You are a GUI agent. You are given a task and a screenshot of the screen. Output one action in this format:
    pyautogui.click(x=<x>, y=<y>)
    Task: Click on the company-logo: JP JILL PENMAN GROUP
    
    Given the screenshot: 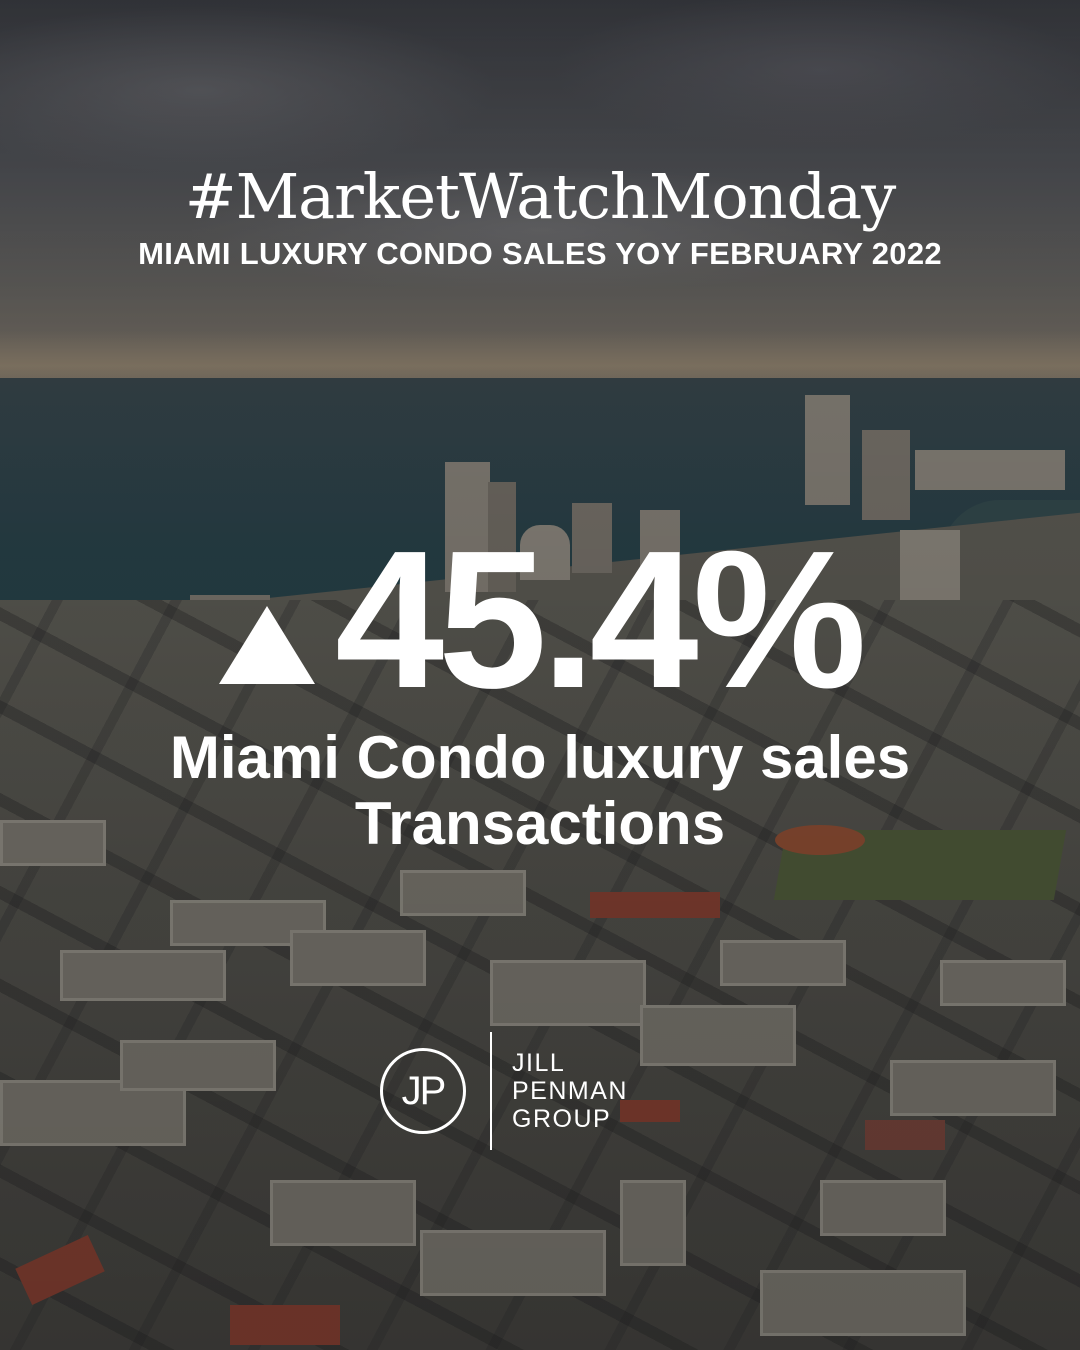 What is the action you would take?
    pyautogui.click(x=504, y=1091)
    